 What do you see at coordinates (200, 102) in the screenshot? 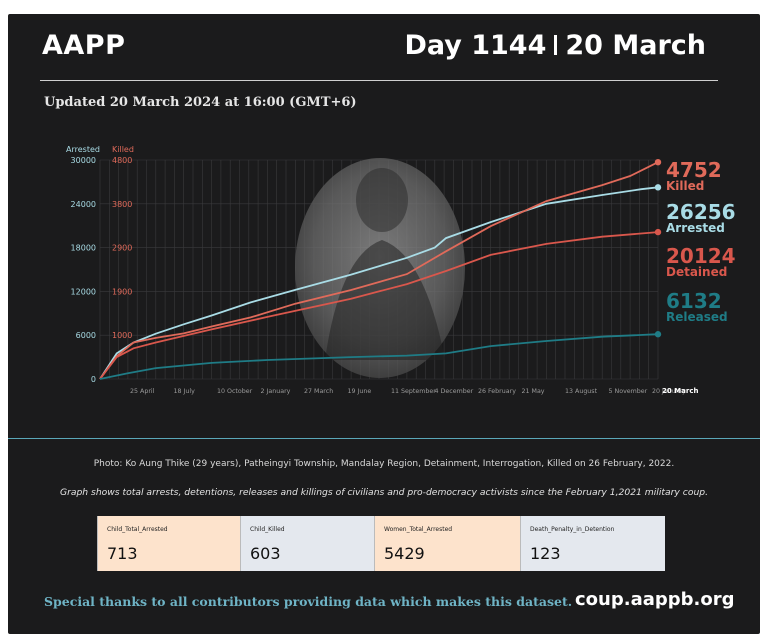
I see `updated-timestamp: Updated 20 March 2024 at 16:00 (GMT+6)` at bounding box center [200, 102].